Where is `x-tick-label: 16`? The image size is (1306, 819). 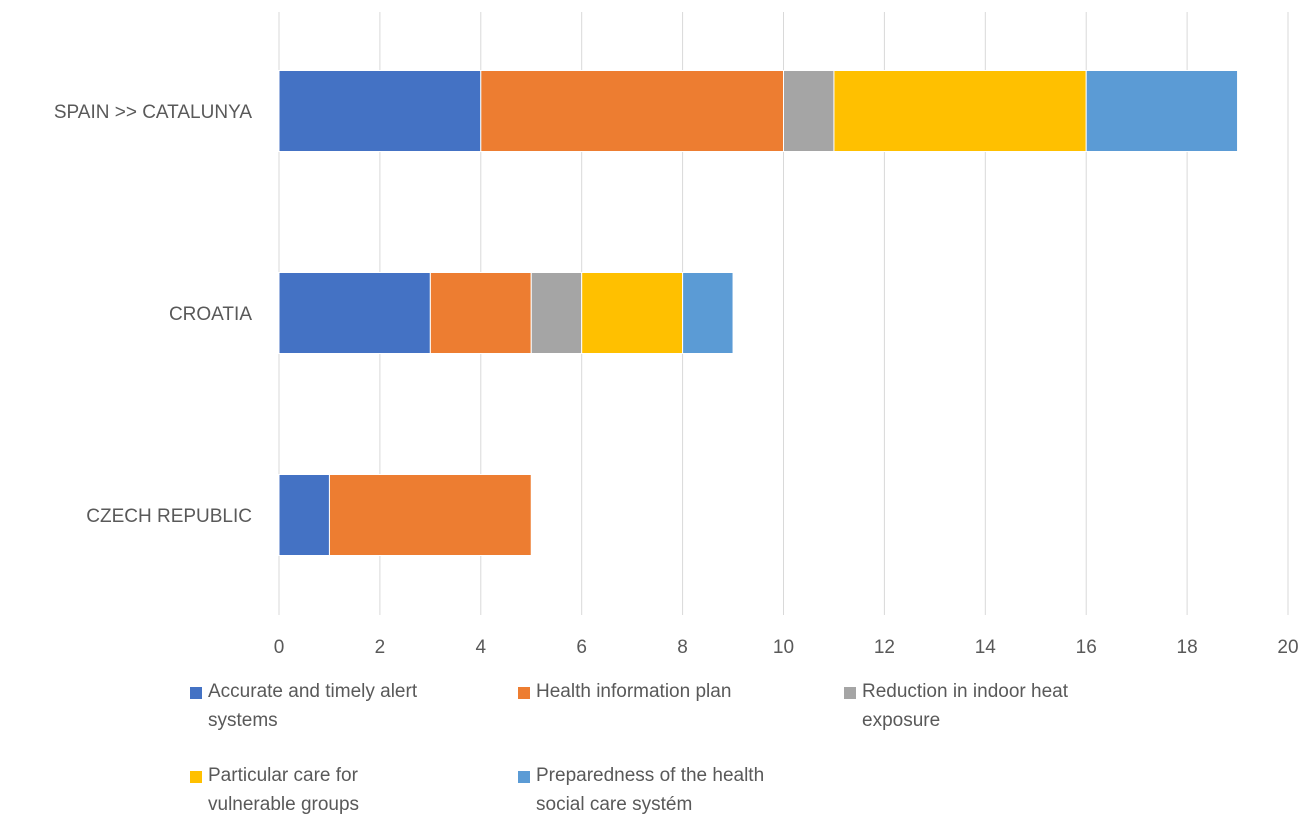 x-tick-label: 16 is located at coordinates (1086, 647).